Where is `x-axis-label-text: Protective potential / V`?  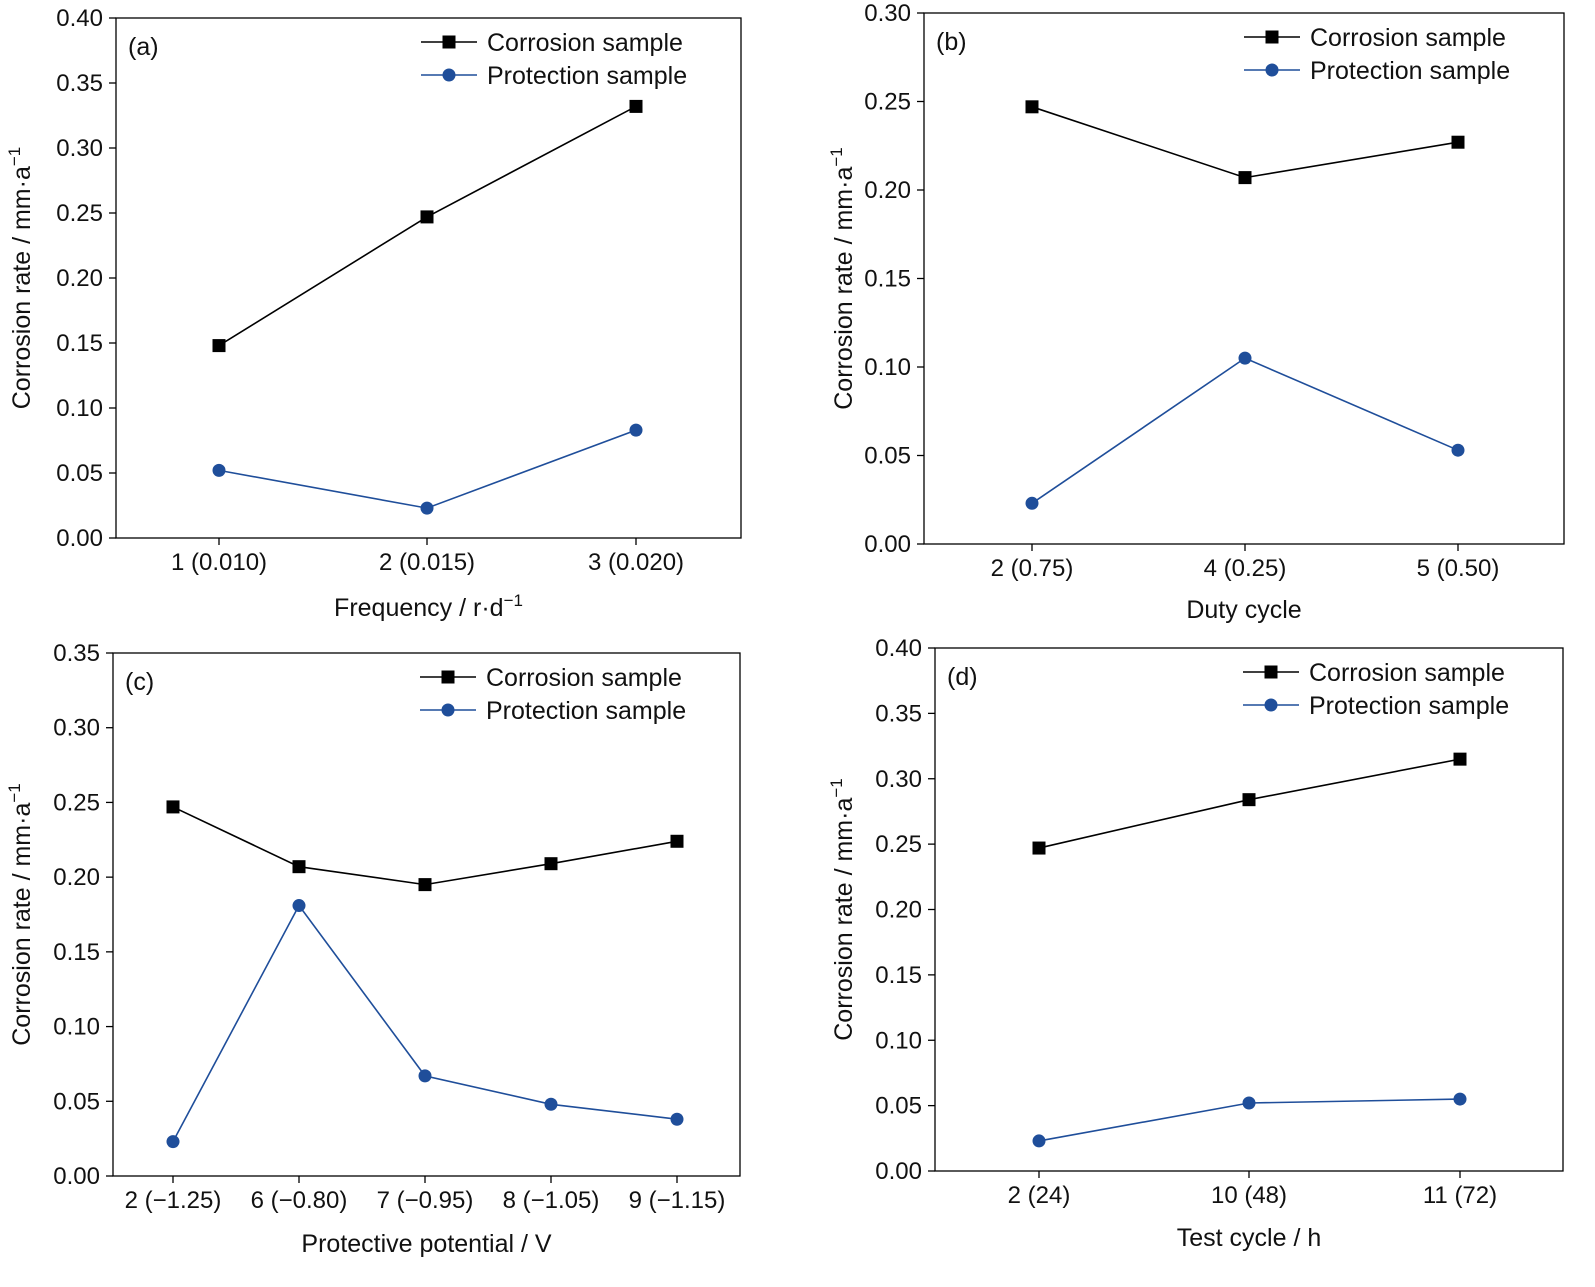 x-axis-label-text: Protective potential / V is located at coordinates (426, 1244).